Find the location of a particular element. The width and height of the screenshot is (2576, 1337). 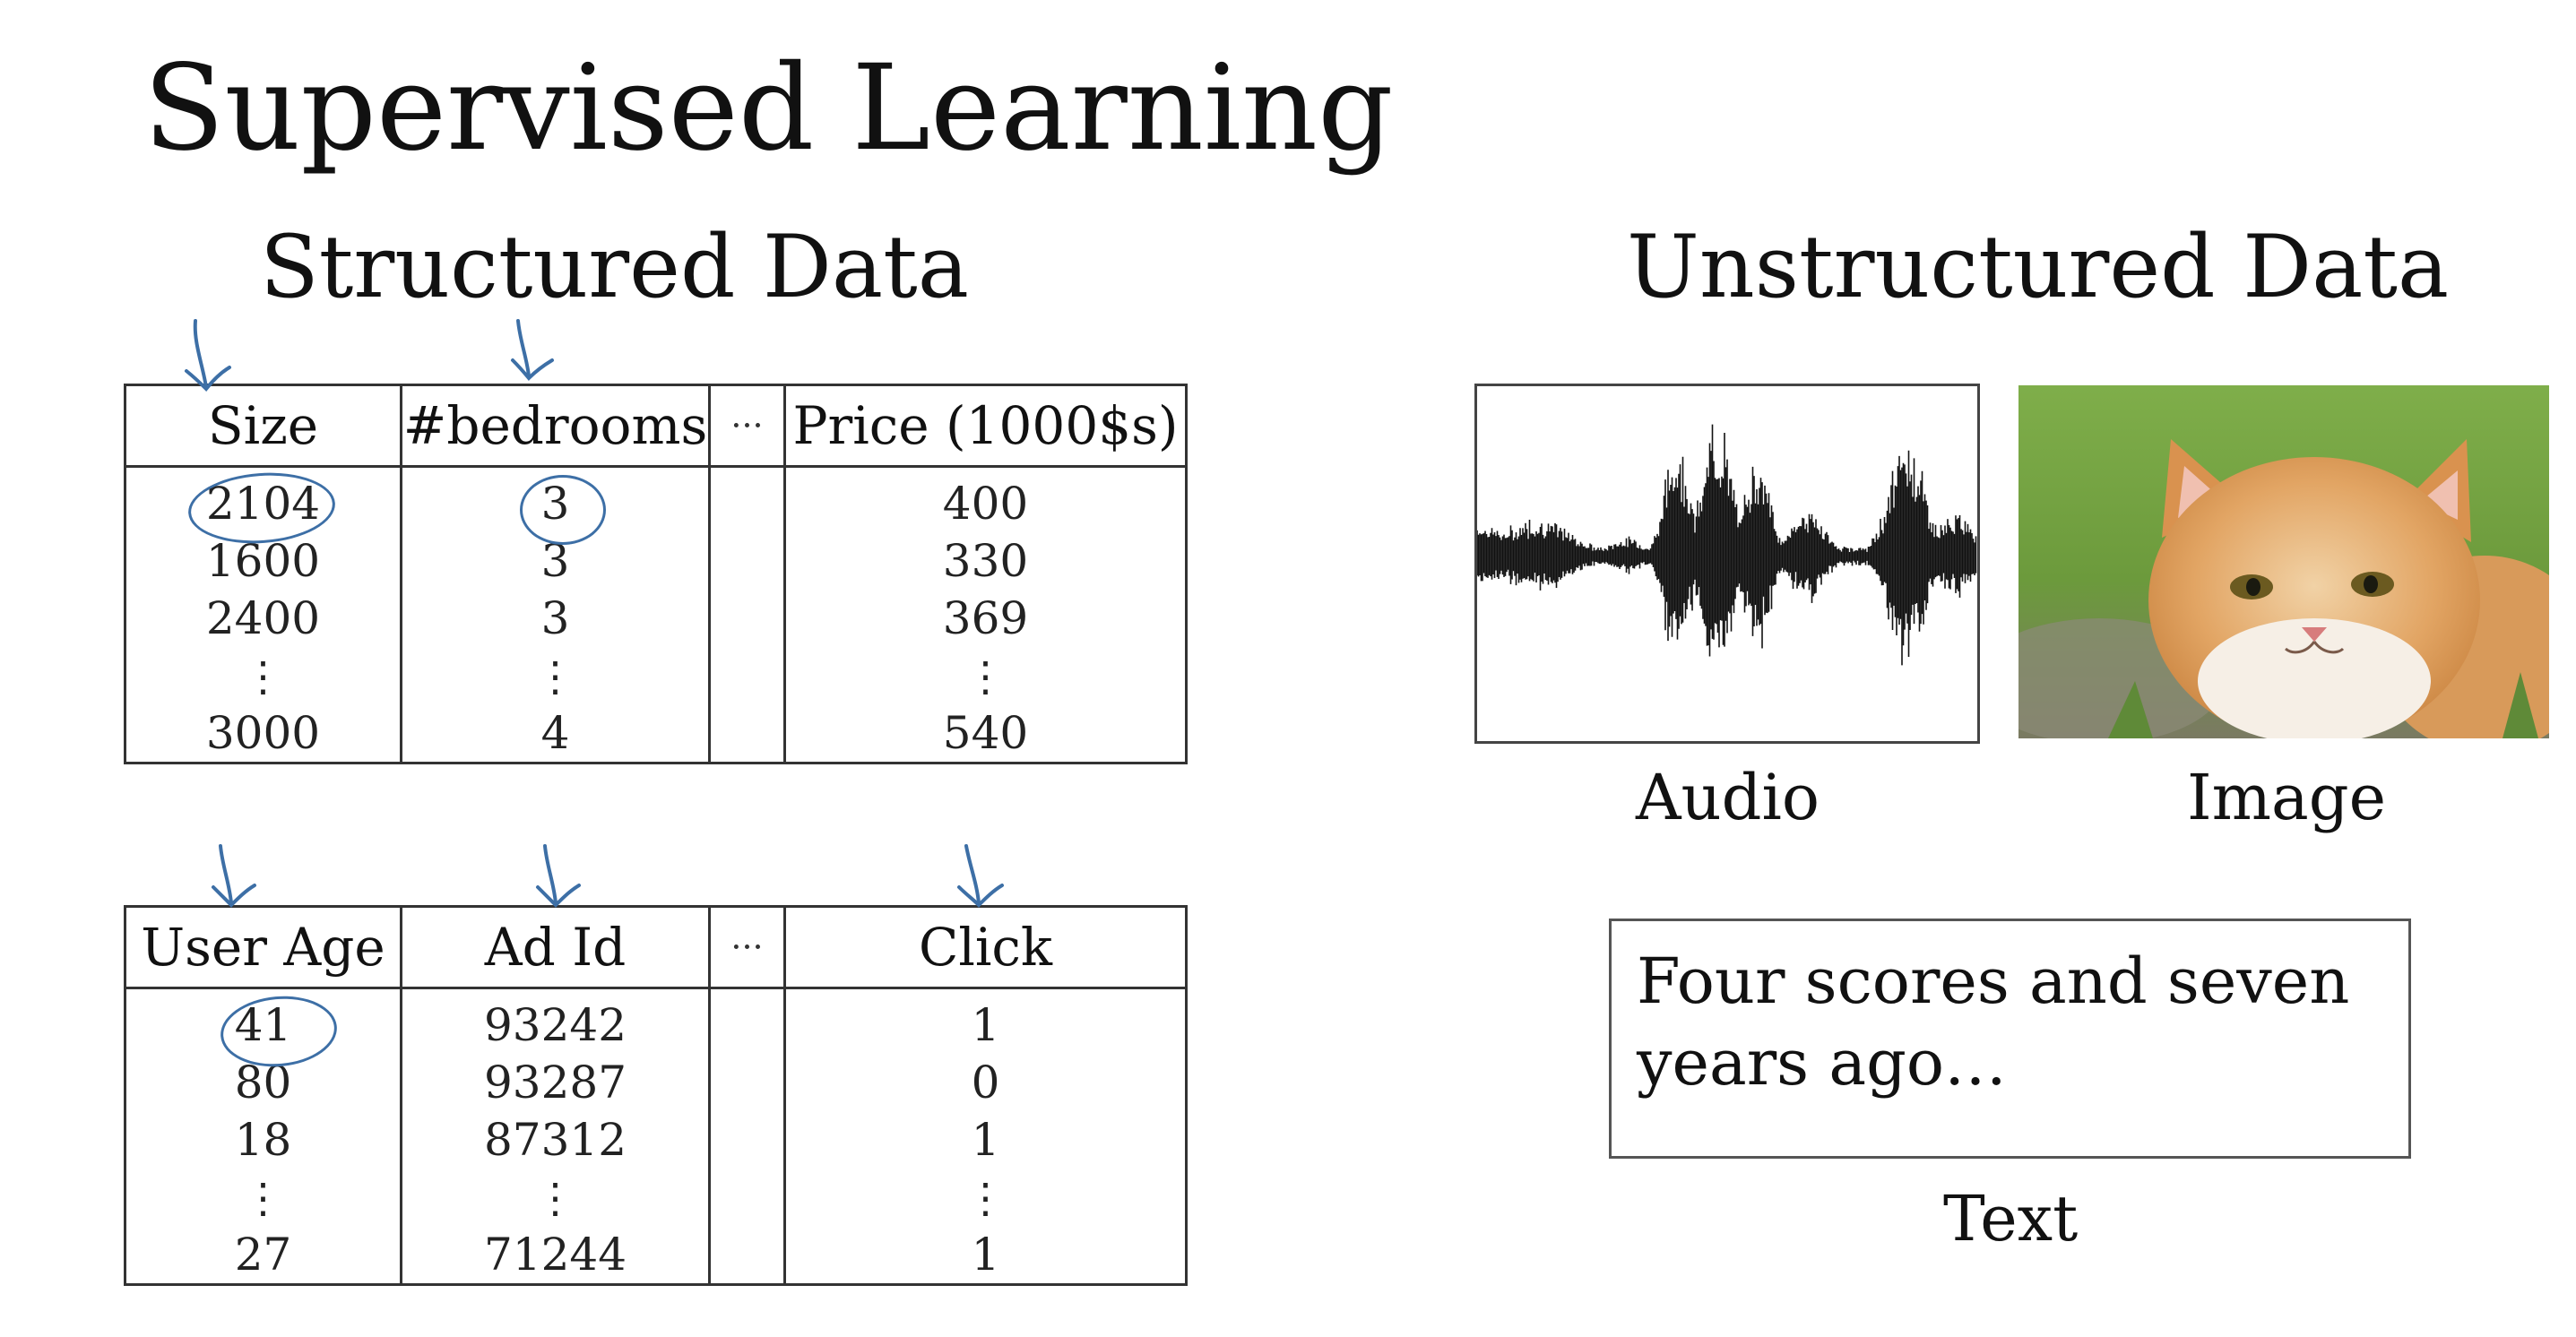

table-cell: 1600 is located at coordinates (263, 561).